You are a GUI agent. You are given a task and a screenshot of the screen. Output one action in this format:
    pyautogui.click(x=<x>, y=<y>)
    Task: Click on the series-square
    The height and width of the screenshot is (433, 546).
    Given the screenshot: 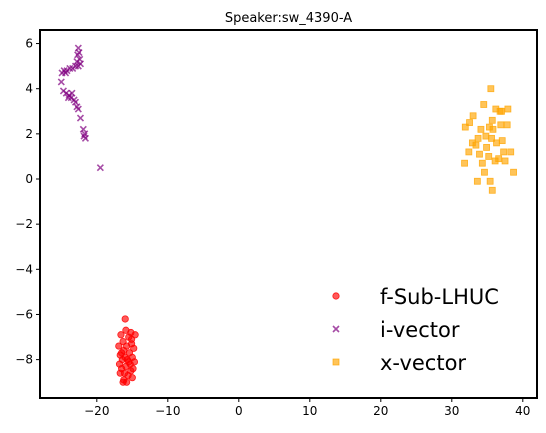 What is the action you would take?
    pyautogui.click(x=489, y=139)
    